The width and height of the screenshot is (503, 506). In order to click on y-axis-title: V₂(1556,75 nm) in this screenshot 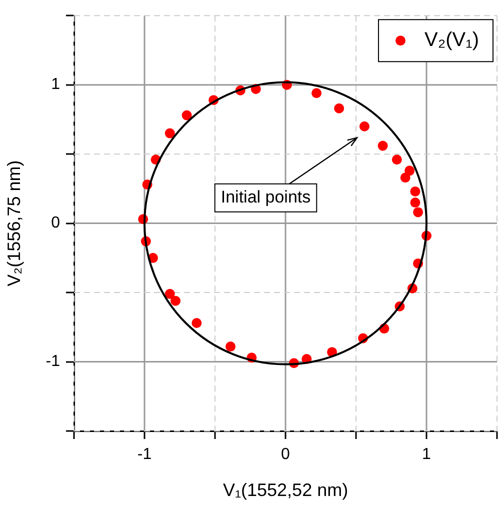, I will do `click(14, 223)`.